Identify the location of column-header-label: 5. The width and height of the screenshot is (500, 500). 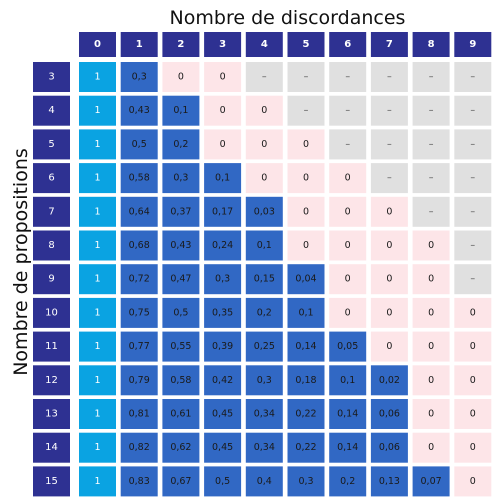
(306, 44).